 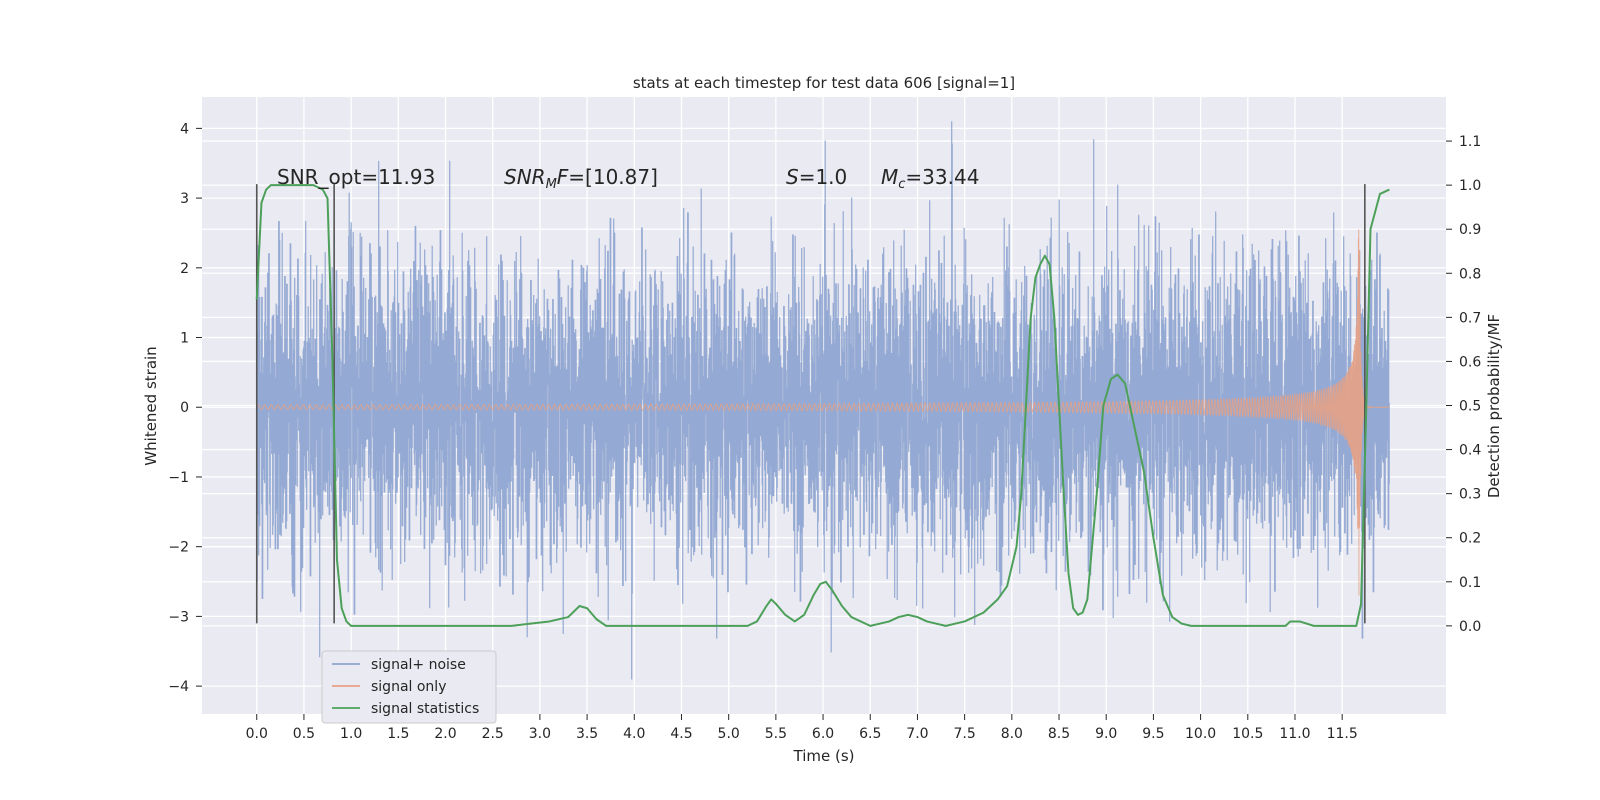 I want to click on x-tick-label: 0.5, so click(x=304, y=734).